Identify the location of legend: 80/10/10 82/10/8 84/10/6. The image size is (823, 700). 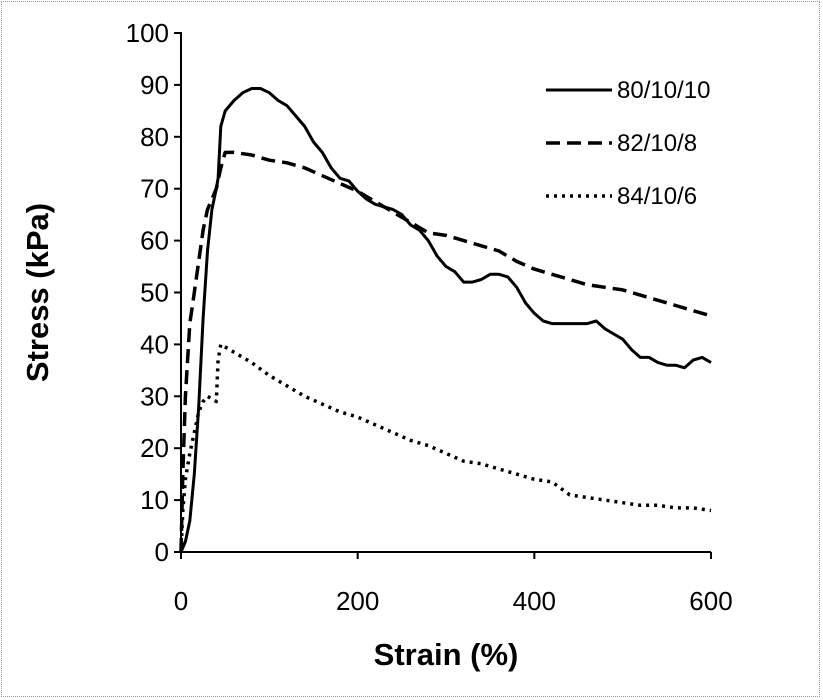
(628, 143).